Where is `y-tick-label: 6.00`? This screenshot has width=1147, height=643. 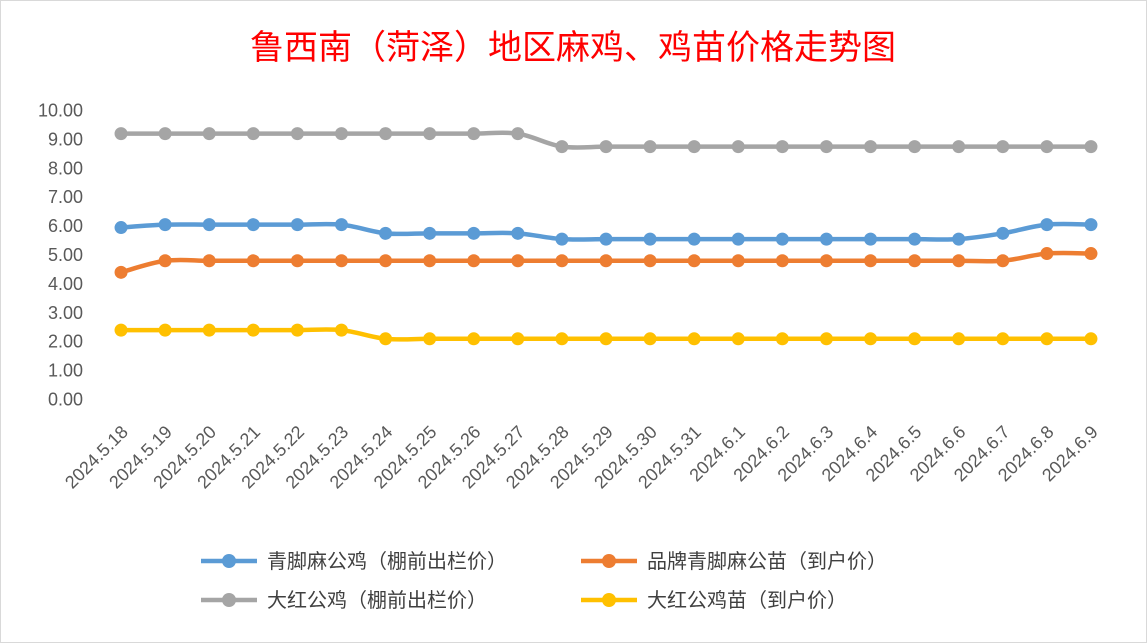 y-tick-label: 6.00 is located at coordinates (65, 226).